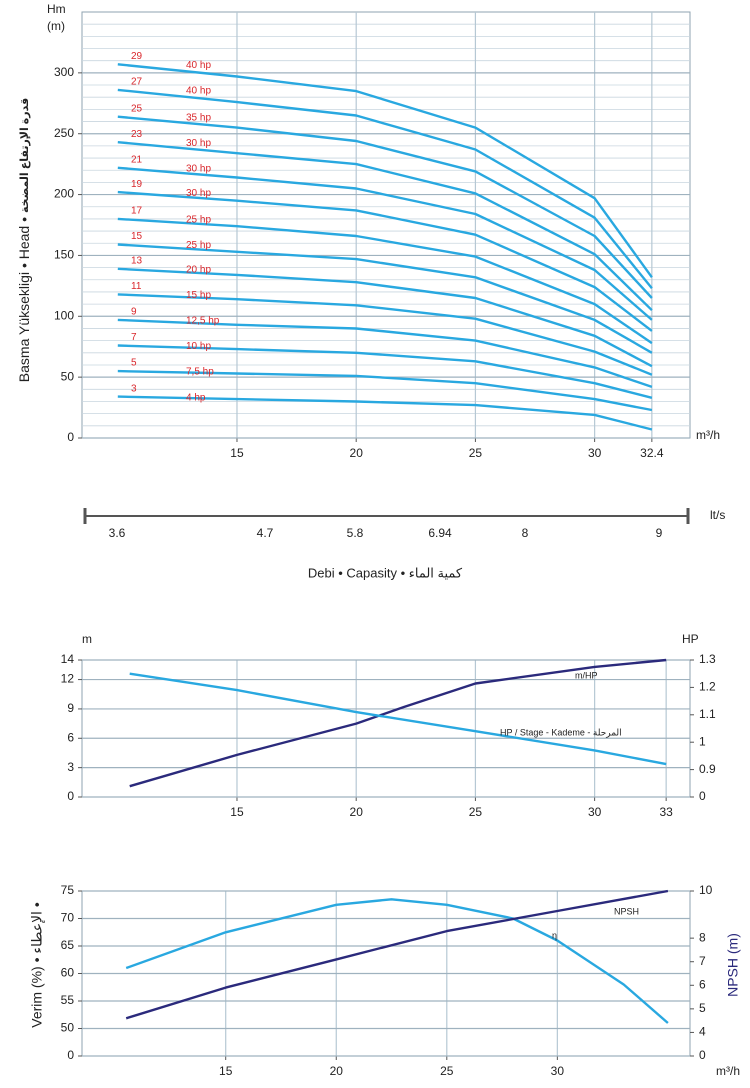 Image resolution: width=750 pixels, height=1088 pixels. Describe the element at coordinates (56, 9) in the screenshot. I see `y-unit: Hm` at that location.